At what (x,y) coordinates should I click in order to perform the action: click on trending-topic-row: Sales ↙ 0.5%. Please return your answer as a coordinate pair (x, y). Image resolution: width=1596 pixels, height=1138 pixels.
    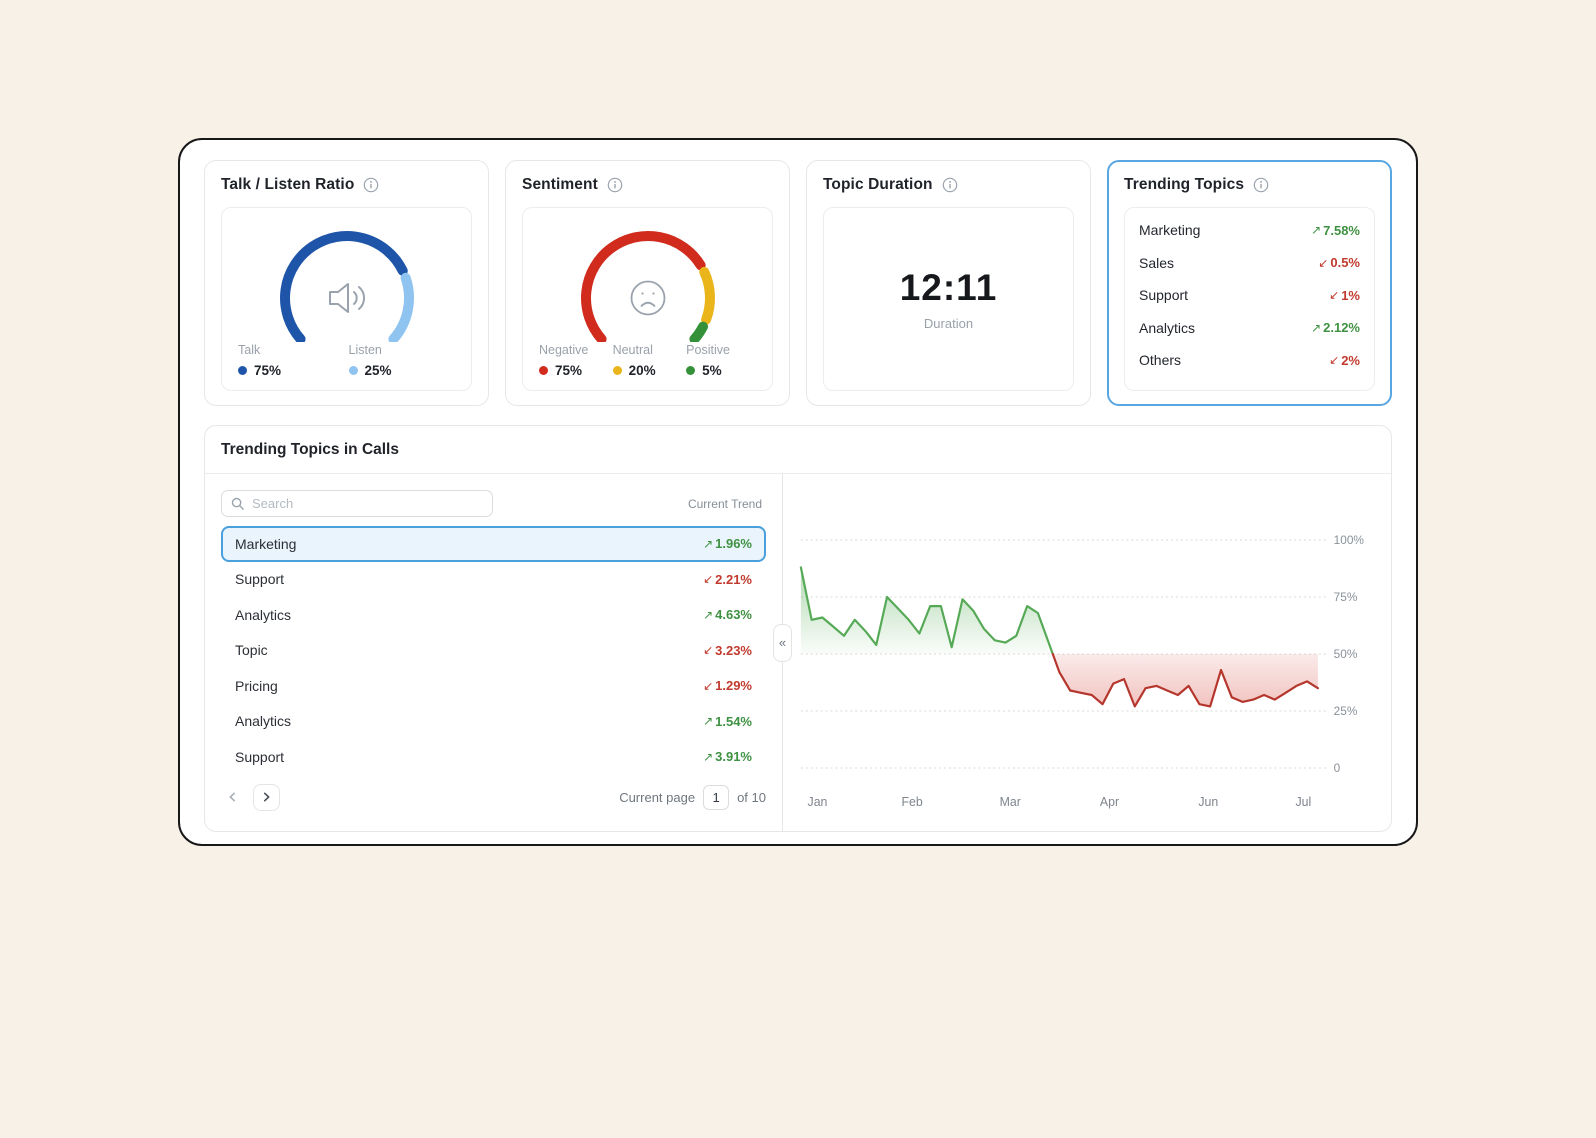
    Looking at the image, I should click on (1249, 263).